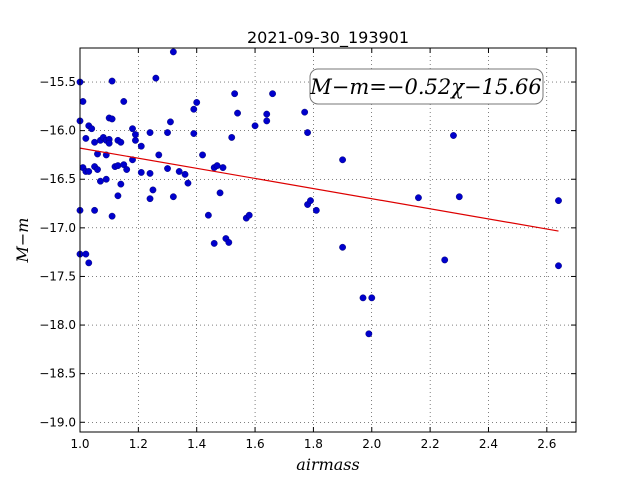 Image resolution: width=640 pixels, height=480 pixels. What do you see at coordinates (57, 82) in the screenshot?
I see `y-tick-label: −15.5` at bounding box center [57, 82].